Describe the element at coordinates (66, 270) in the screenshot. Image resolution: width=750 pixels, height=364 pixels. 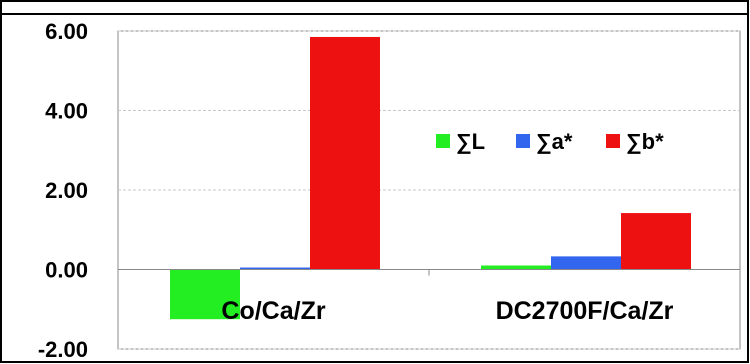
I see `y-tick-label: 0.00` at that location.